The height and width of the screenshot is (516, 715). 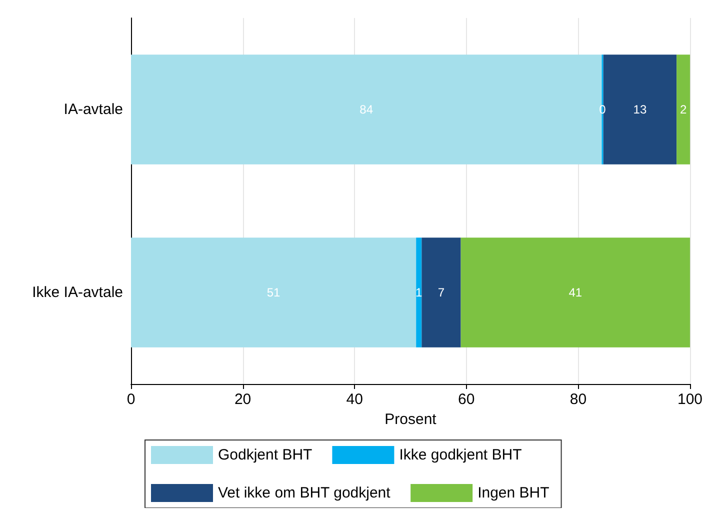 What do you see at coordinates (367, 109) in the screenshot?
I see `data-label: 84` at bounding box center [367, 109].